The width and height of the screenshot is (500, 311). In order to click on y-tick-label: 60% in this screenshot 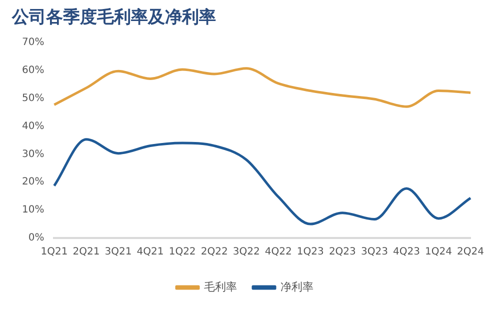, I will do `click(33, 70)`.